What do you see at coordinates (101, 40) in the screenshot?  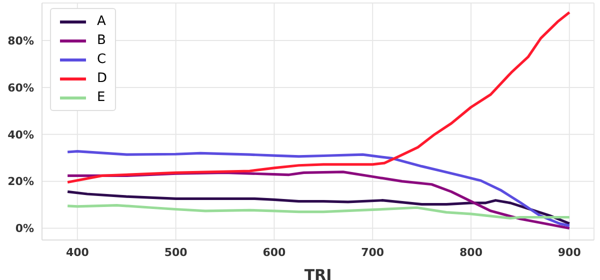 I see `legend-label: B` at bounding box center [101, 40].